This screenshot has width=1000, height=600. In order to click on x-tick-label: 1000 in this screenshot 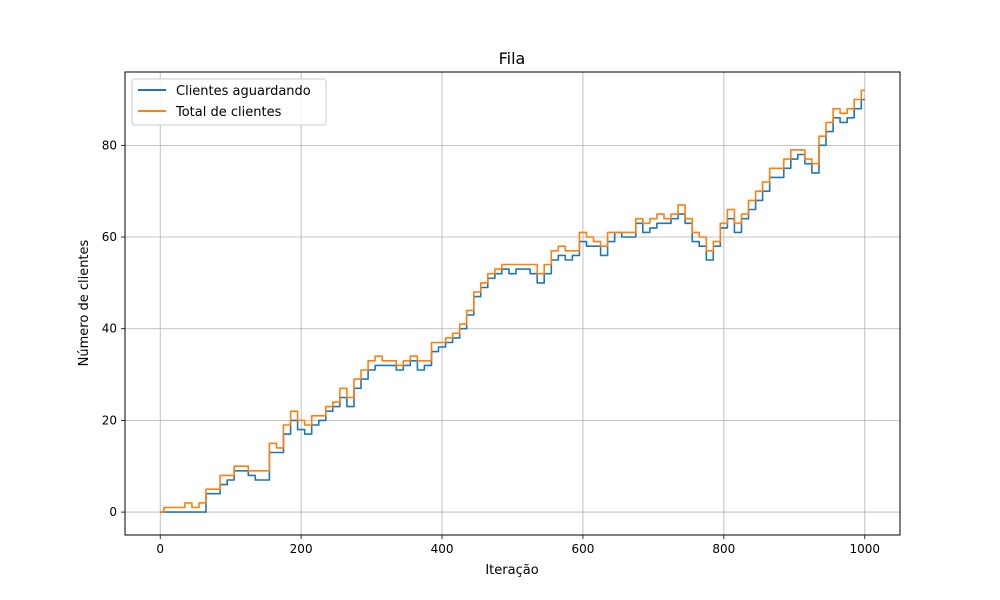, I will do `click(864, 549)`.